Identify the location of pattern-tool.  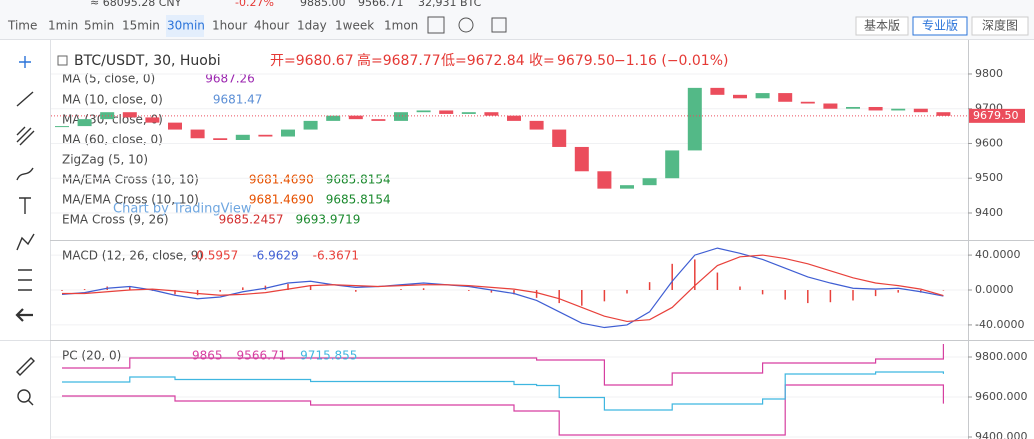
(25, 242).